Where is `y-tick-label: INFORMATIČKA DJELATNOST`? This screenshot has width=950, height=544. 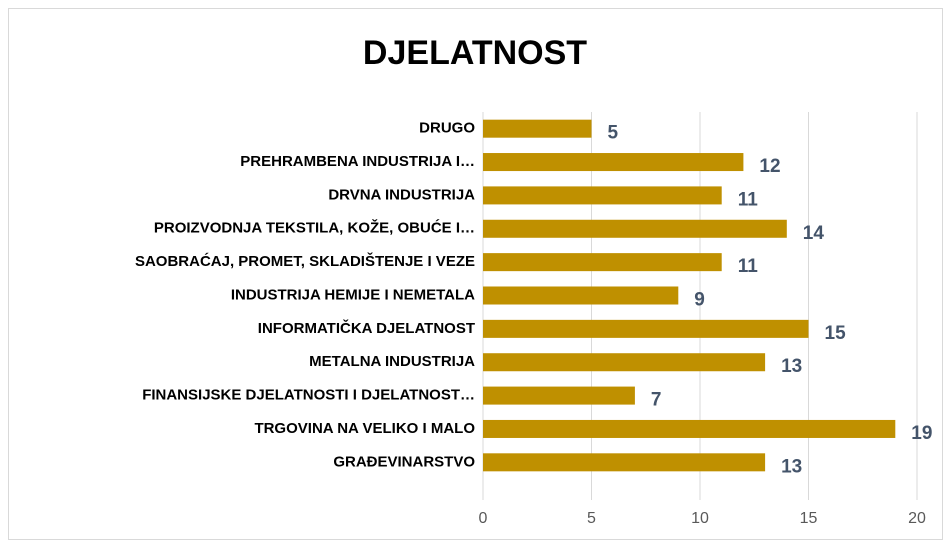 y-tick-label: INFORMATIČKA DJELATNOST is located at coordinates (366, 328).